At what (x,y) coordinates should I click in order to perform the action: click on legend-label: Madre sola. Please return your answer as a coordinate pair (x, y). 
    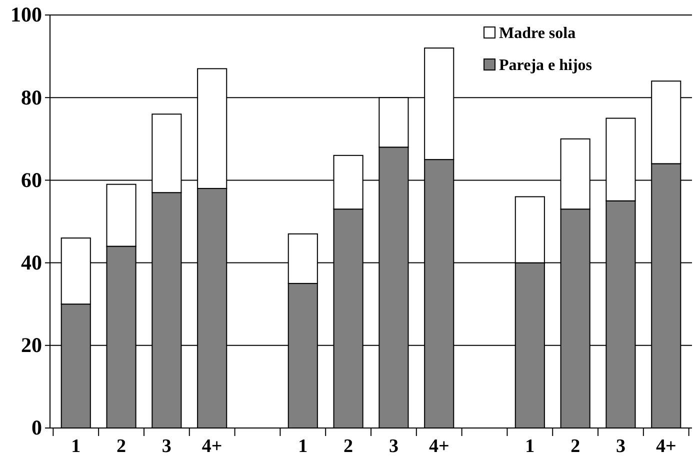
    Looking at the image, I should click on (537, 33).